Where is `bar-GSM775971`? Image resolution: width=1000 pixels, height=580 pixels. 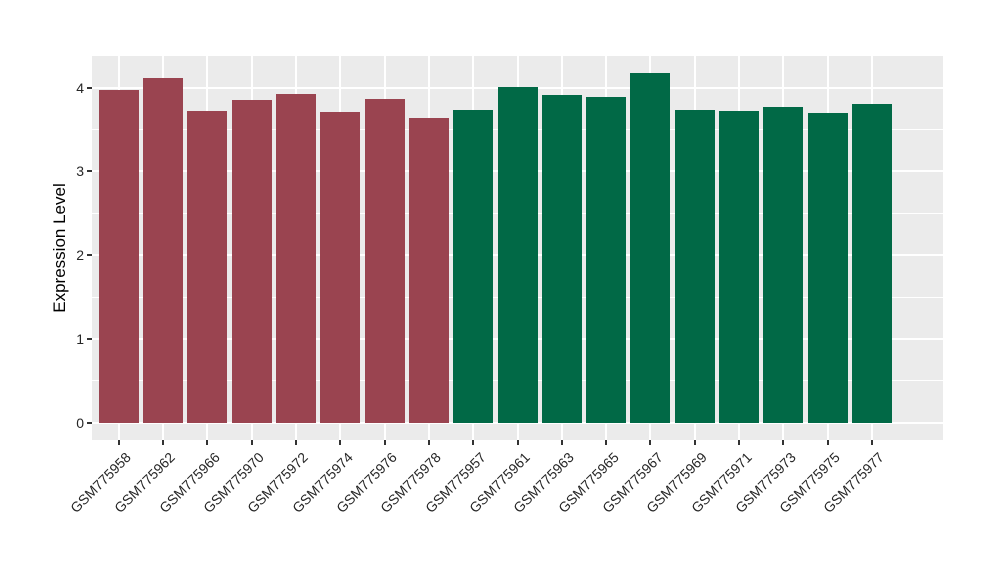
bar-GSM775971 is located at coordinates (739, 267).